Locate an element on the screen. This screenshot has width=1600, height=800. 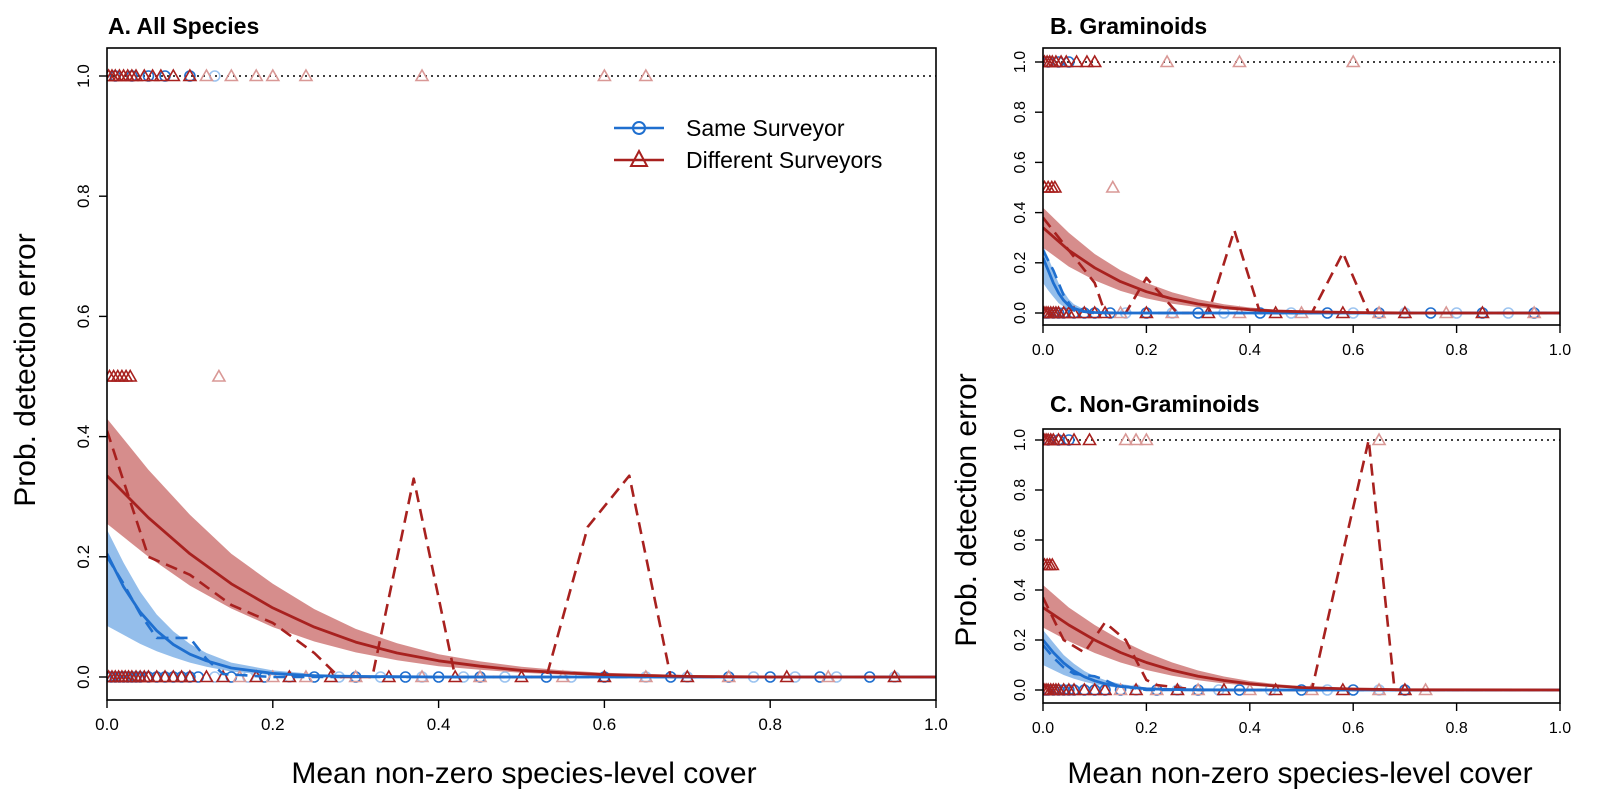
panel-b-x-tick-label: 0.2 is located at coordinates (1146, 350).